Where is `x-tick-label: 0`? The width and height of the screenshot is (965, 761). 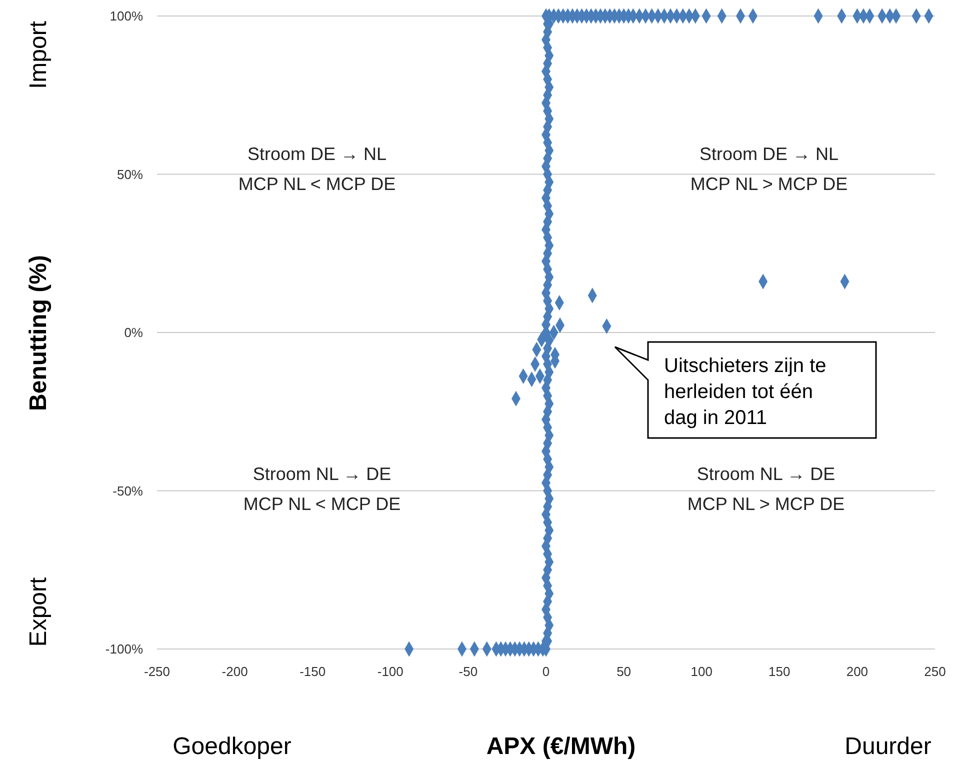 x-tick-label: 0 is located at coordinates (546, 671).